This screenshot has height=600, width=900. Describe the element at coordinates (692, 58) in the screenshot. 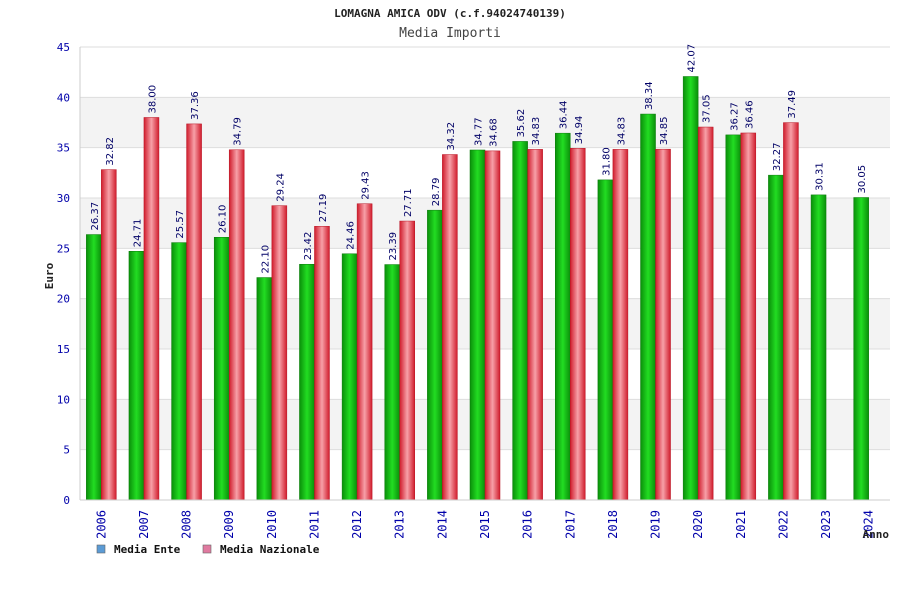

I see `data-label-media-ente-2020: 42.07` at that location.